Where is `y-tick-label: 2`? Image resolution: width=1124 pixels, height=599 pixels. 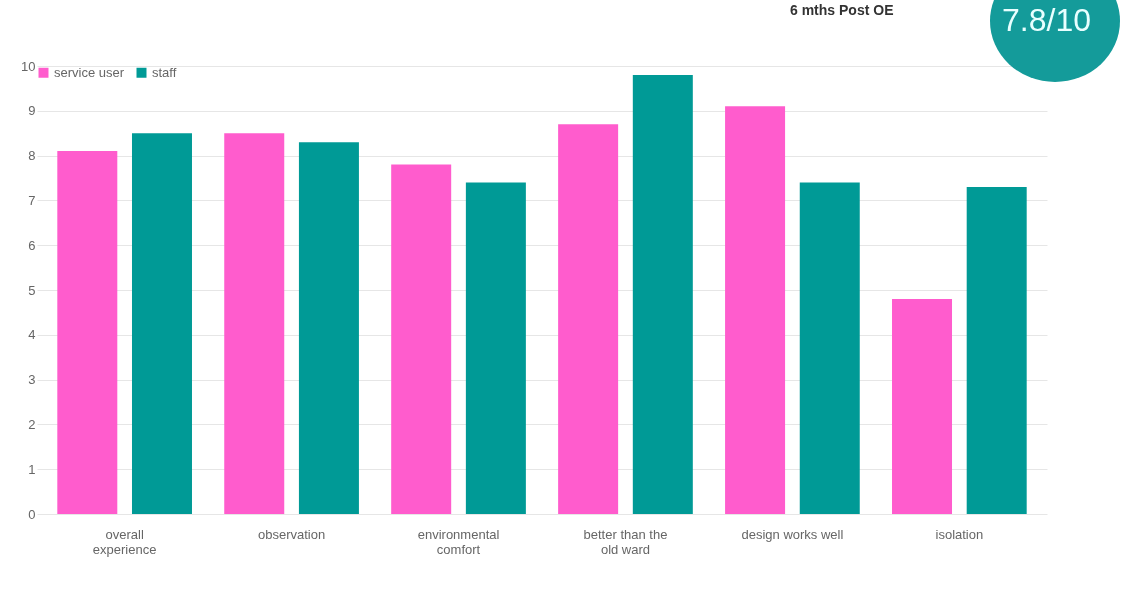
y-tick-label: 2 is located at coordinates (32, 424).